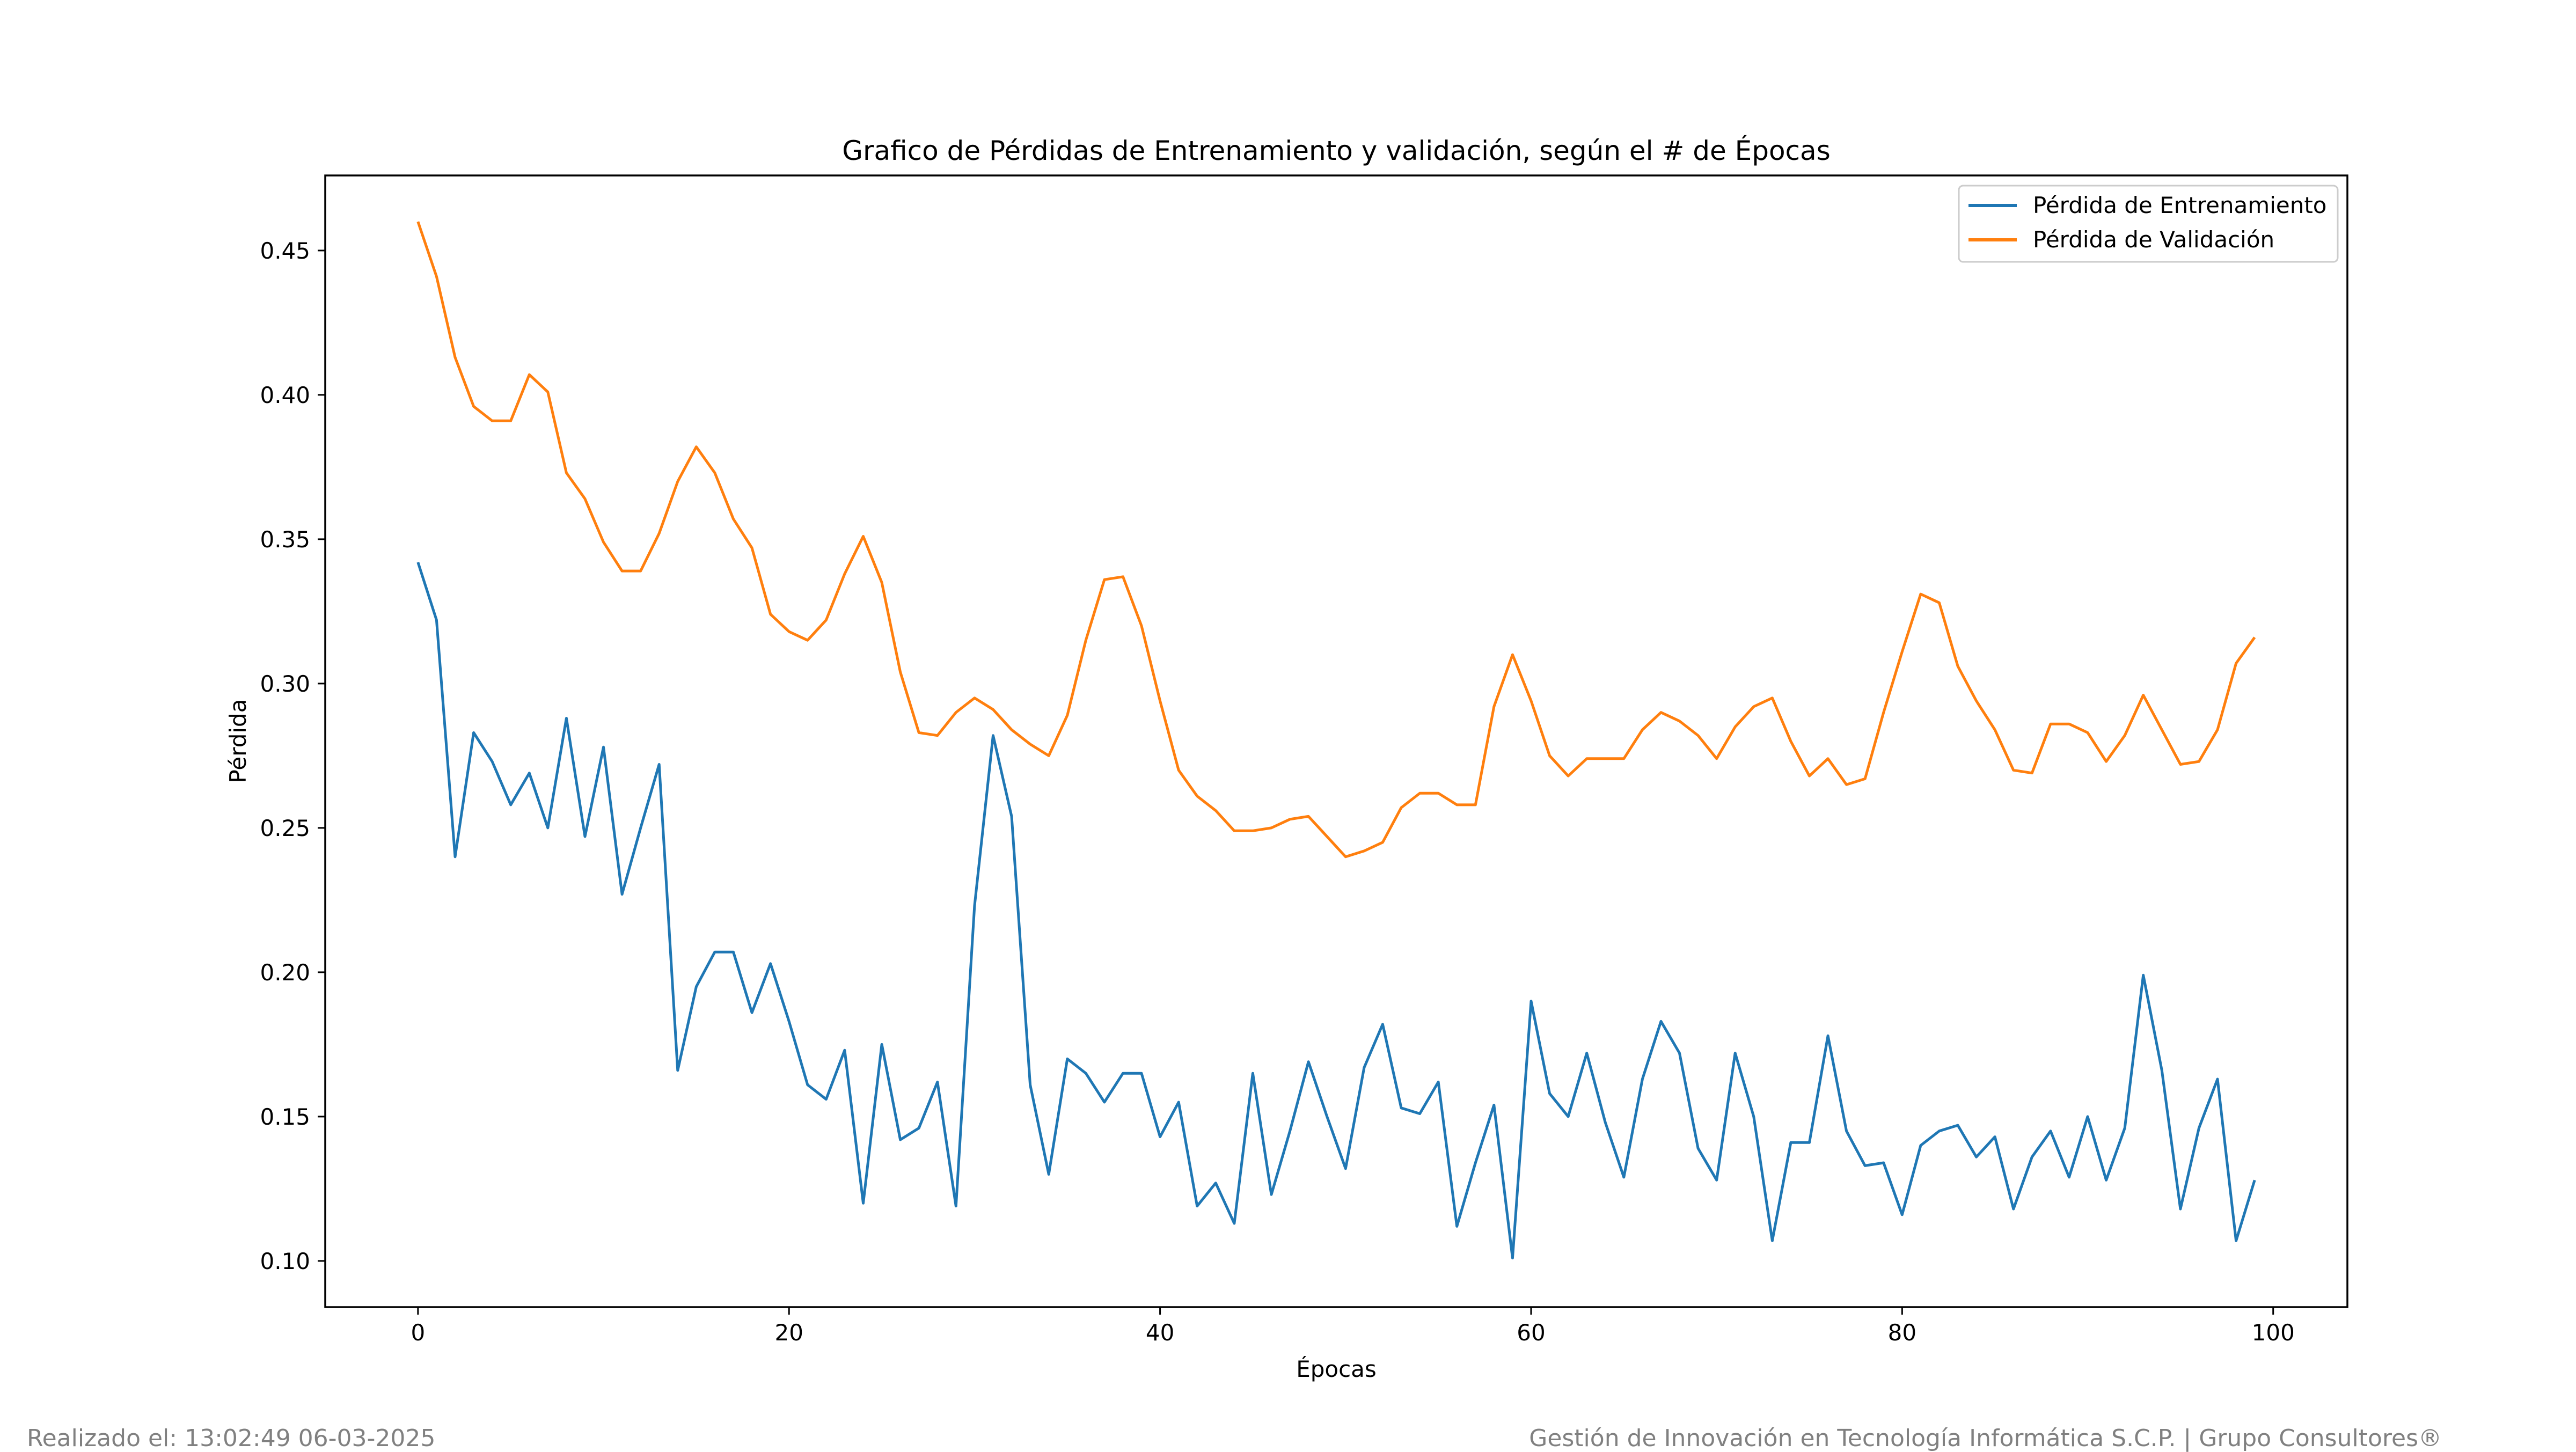 This screenshot has height=1452, width=2576. I want to click on y-tick-label: 0.45, so click(285, 251).